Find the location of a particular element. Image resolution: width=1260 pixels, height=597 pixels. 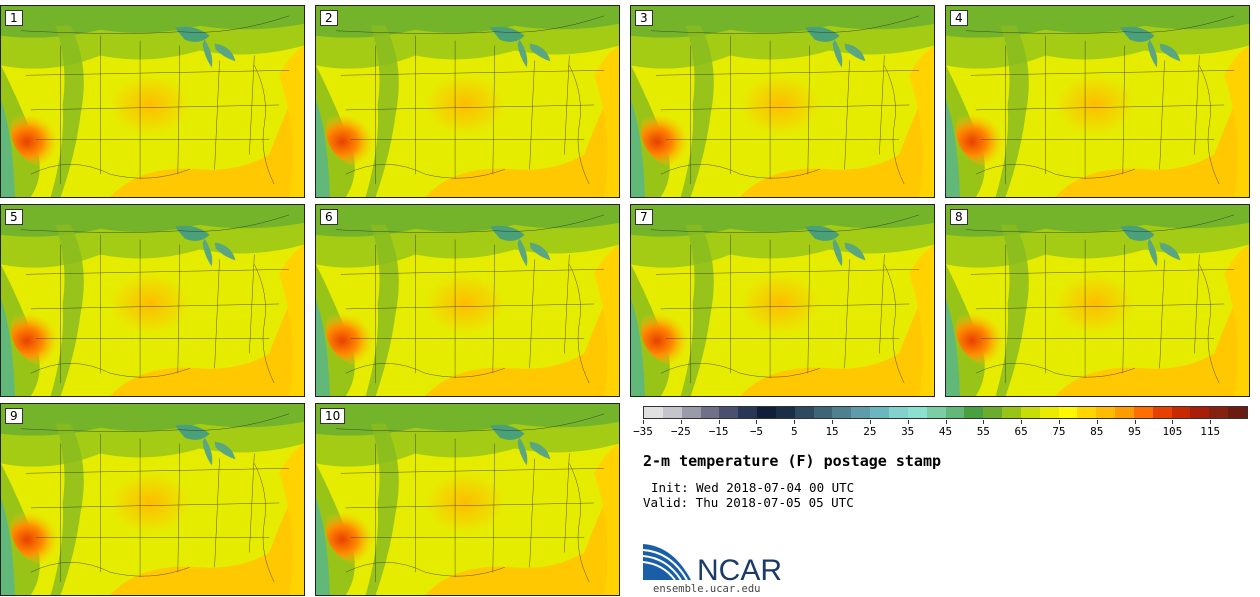

map-panel: 6 is located at coordinates (467, 300).